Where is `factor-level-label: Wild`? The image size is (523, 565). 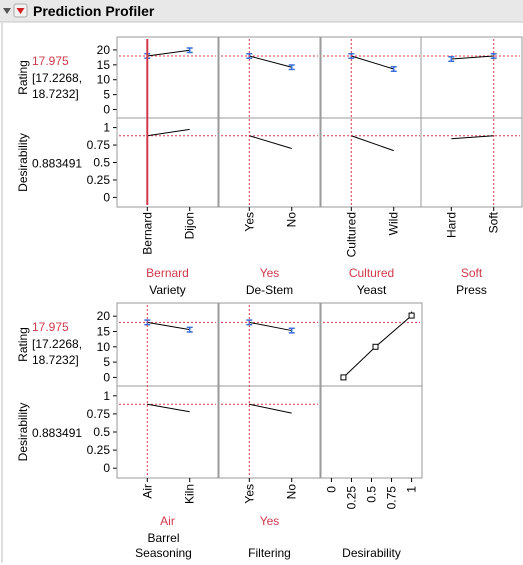 factor-level-label: Wild is located at coordinates (394, 223).